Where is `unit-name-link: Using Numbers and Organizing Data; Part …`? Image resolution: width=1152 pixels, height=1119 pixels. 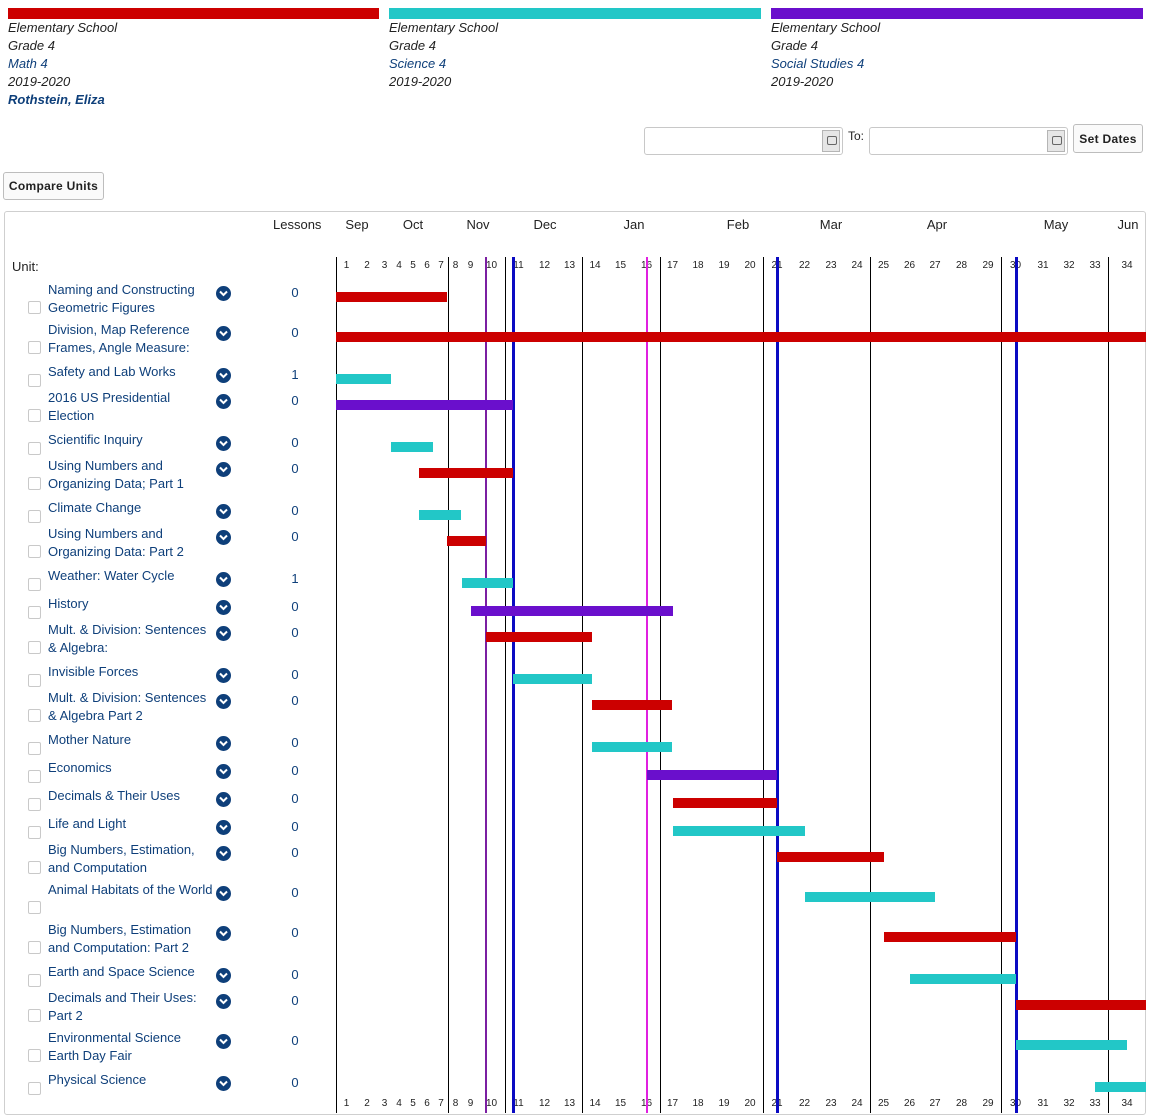
unit-name-link: Using Numbers and Organizing Data; Part … is located at coordinates (116, 474).